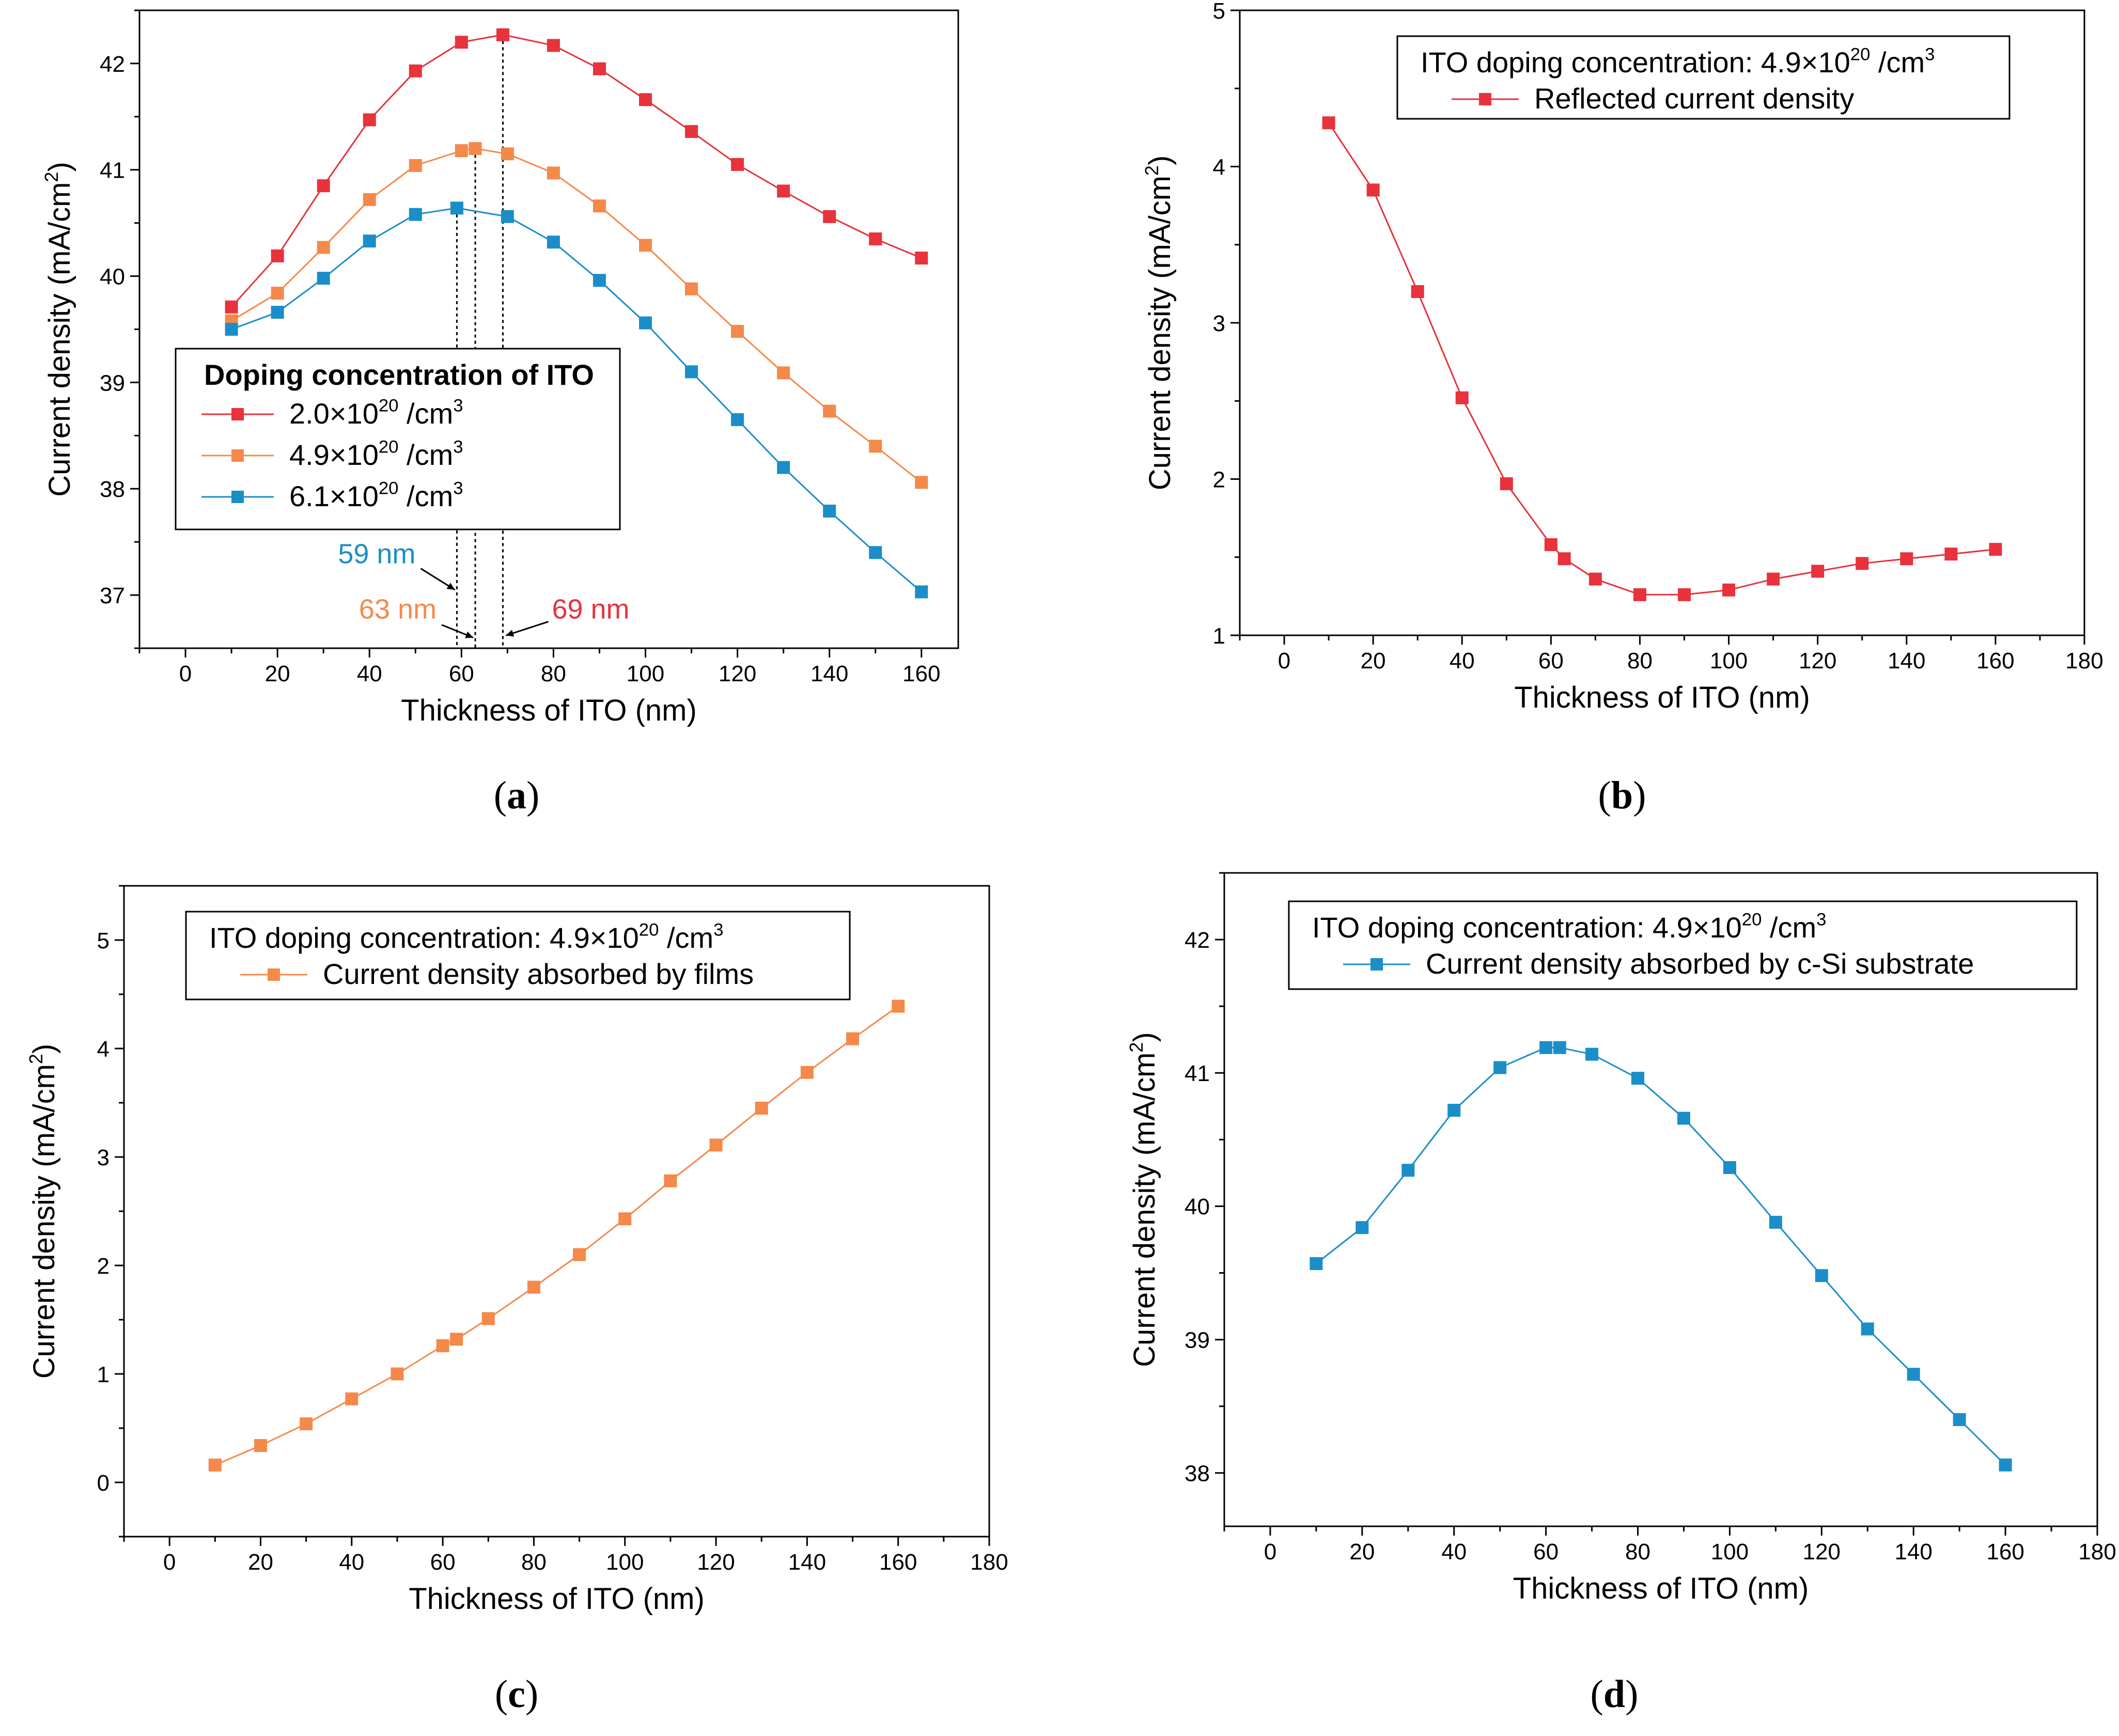 The height and width of the screenshot is (1736, 2119). Describe the element at coordinates (461, 673) in the screenshot. I see `x-tick-label: 60` at that location.